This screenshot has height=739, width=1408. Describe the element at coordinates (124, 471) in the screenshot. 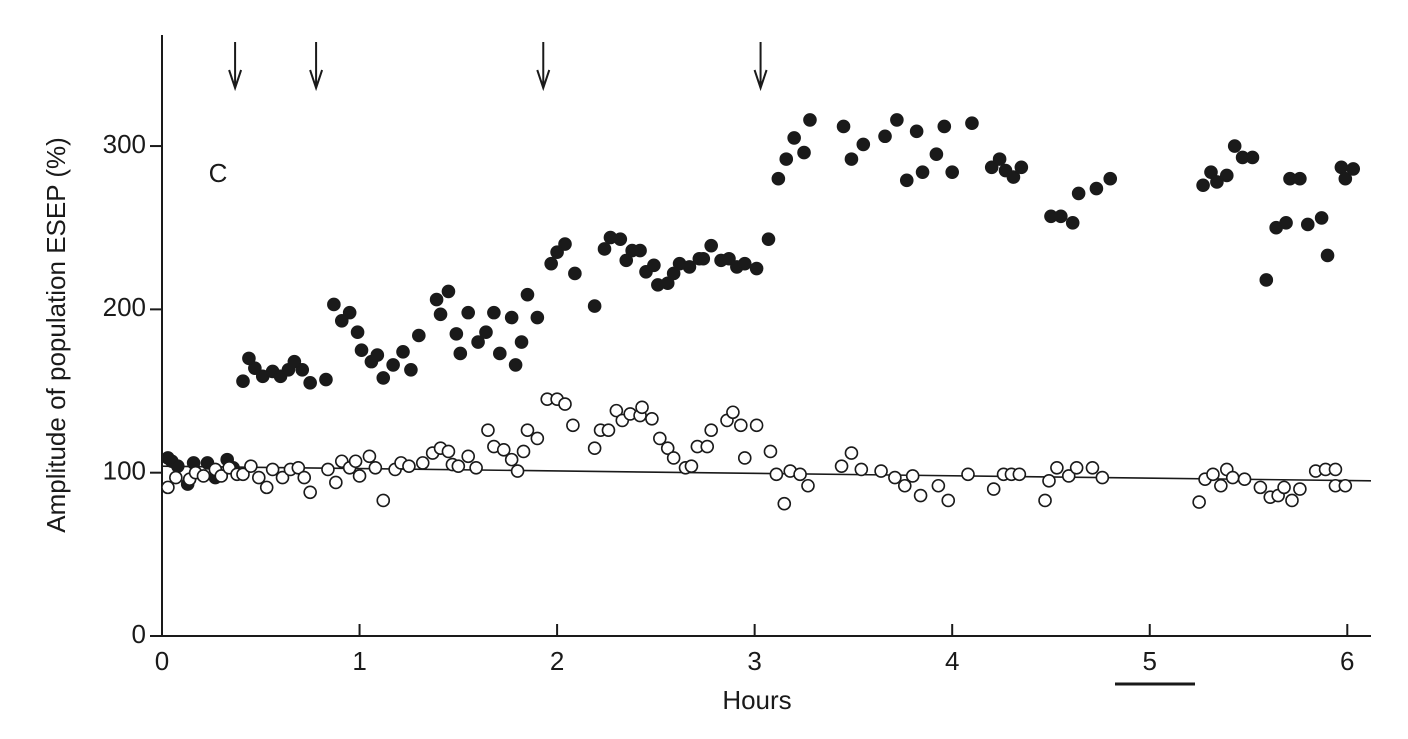

I see `y-tick-label: 100` at that location.